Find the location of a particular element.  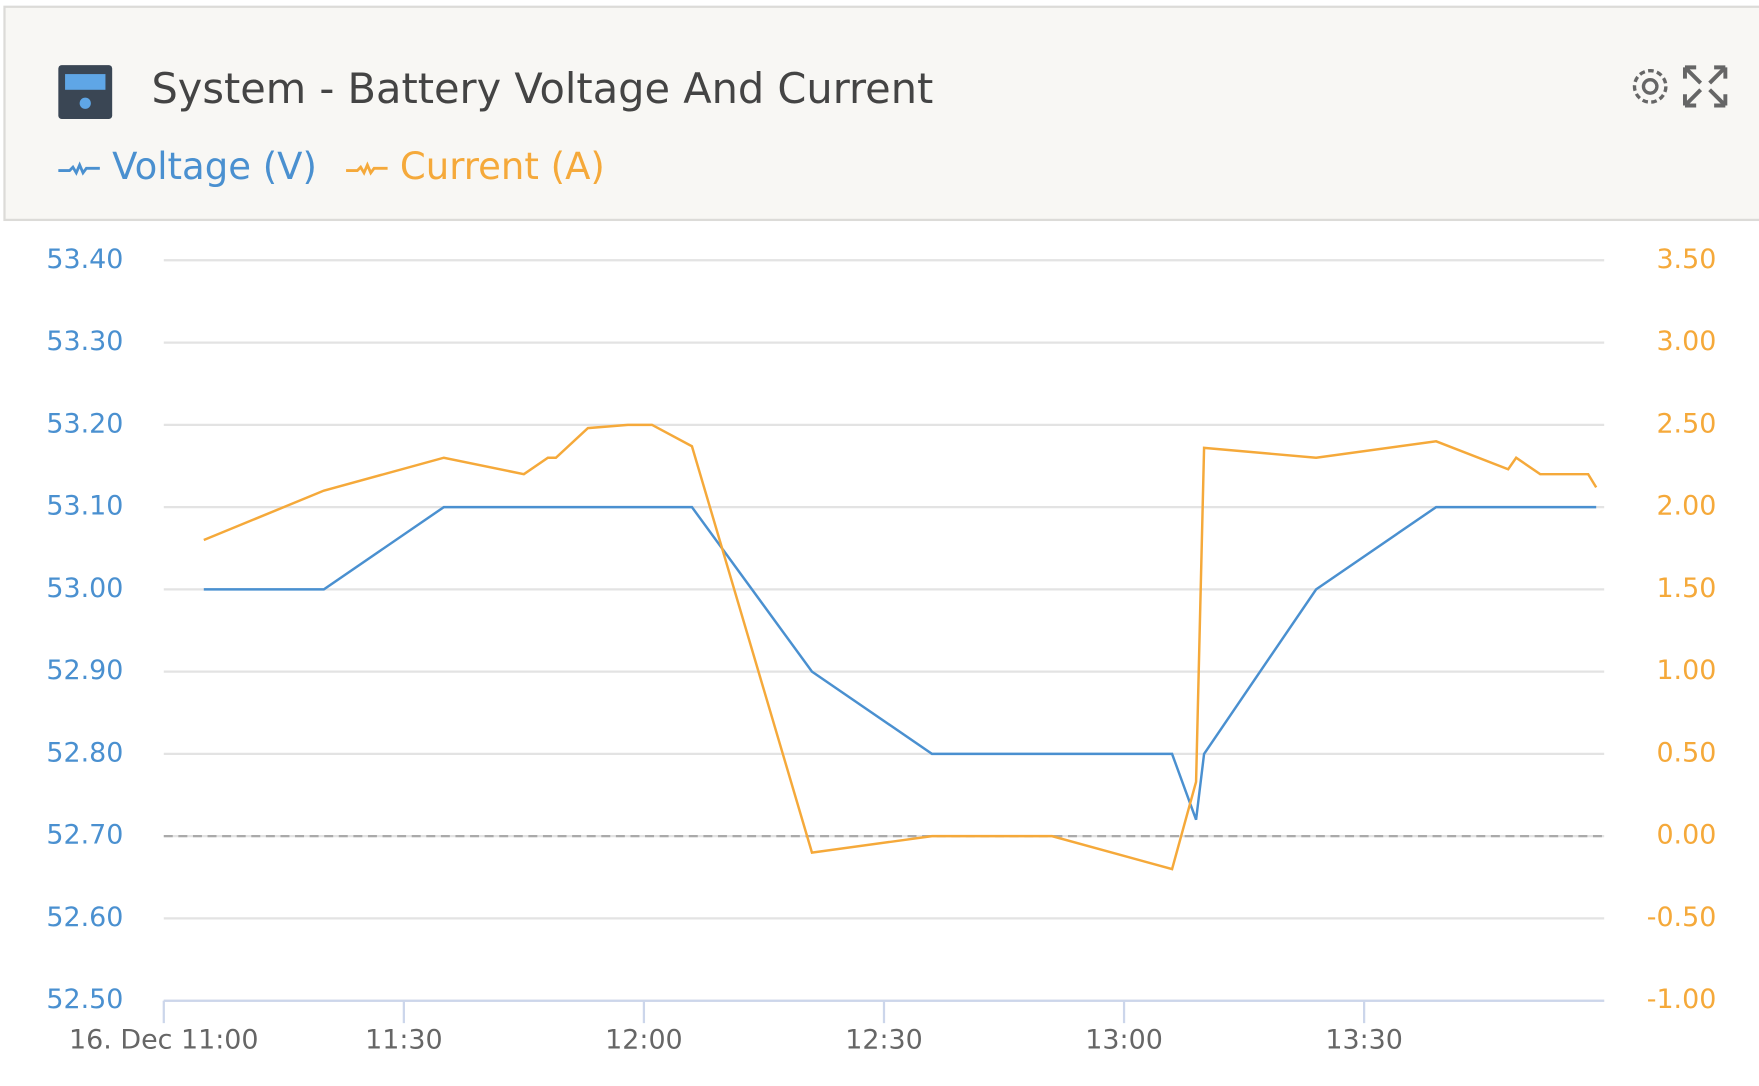

y-tick-label: 53.10 is located at coordinates (84, 506).